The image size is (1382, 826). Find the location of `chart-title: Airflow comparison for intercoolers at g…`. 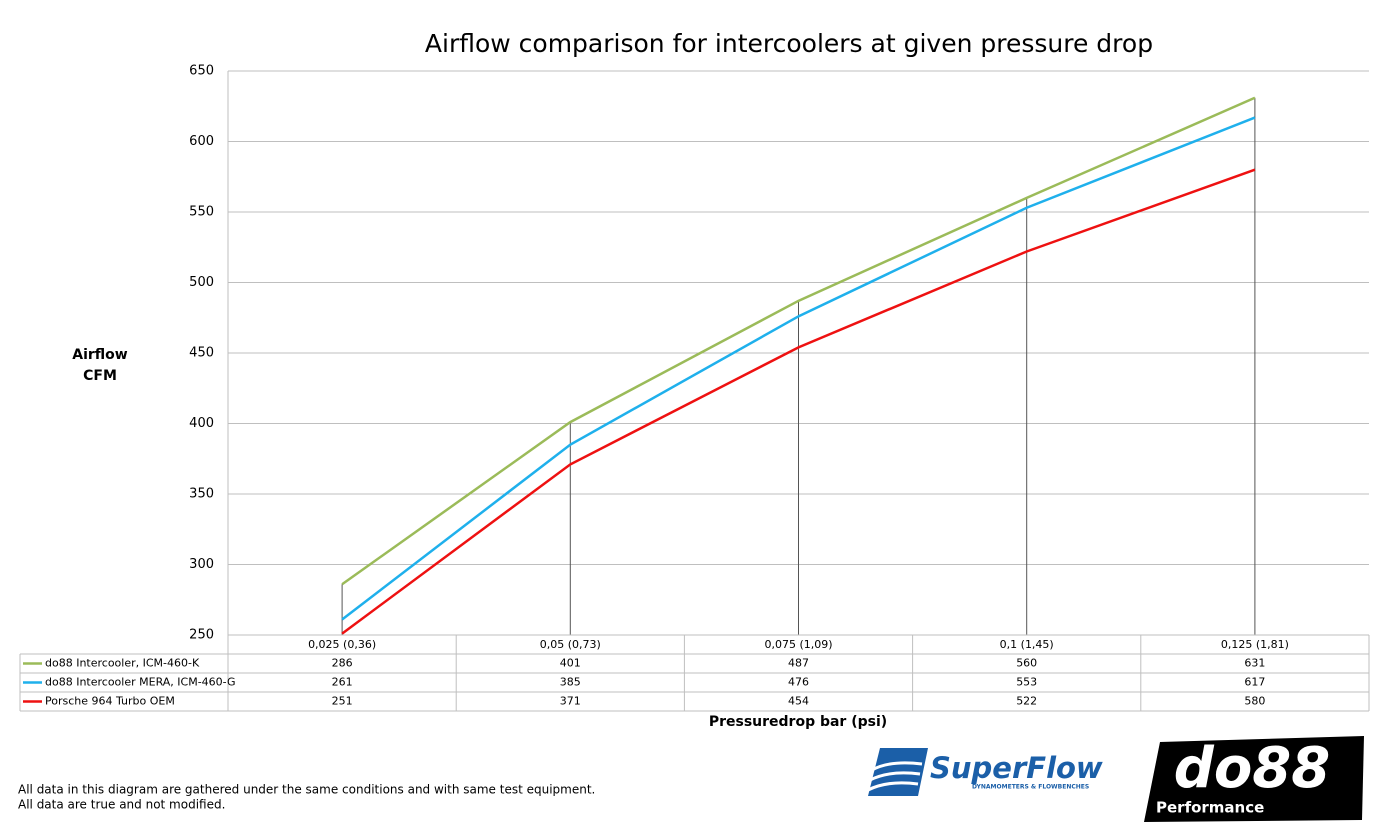

chart-title: Airflow comparison for intercoolers at g… is located at coordinates (789, 43).